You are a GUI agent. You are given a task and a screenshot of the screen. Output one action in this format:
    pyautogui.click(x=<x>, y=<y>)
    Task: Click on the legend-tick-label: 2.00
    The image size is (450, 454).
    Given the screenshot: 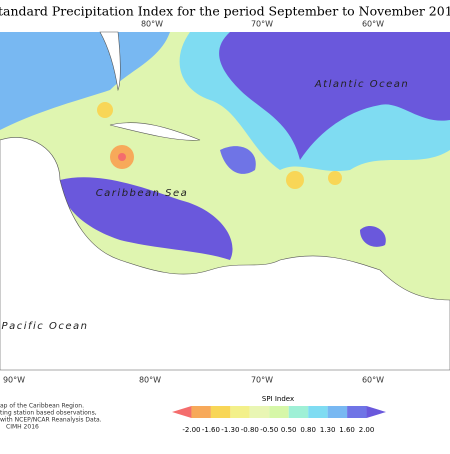 What is the action you would take?
    pyautogui.click(x=367, y=430)
    